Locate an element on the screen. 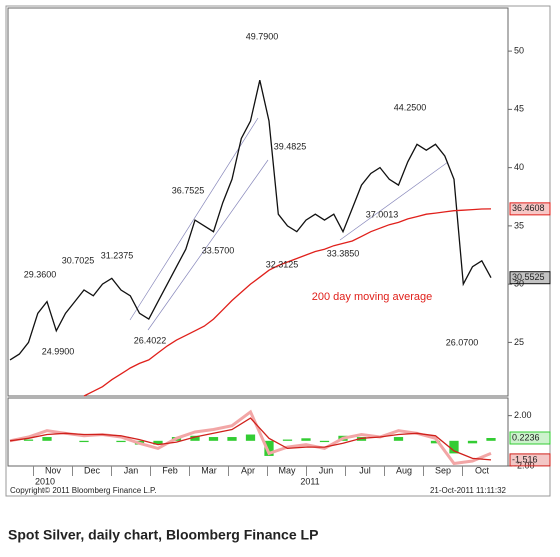 The width and height of the screenshot is (560, 557). last-value-label: 30.5525 is located at coordinates (528, 277).